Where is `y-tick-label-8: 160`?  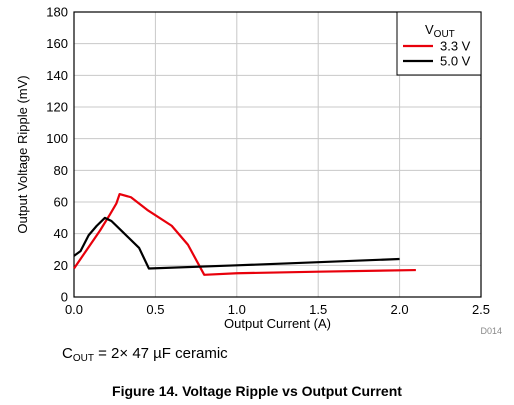 y-tick-label-8: 160 is located at coordinates (57, 43).